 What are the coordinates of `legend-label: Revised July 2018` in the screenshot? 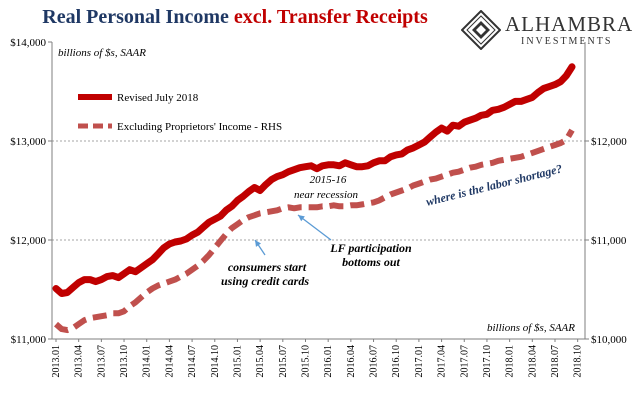 It's located at (158, 98).